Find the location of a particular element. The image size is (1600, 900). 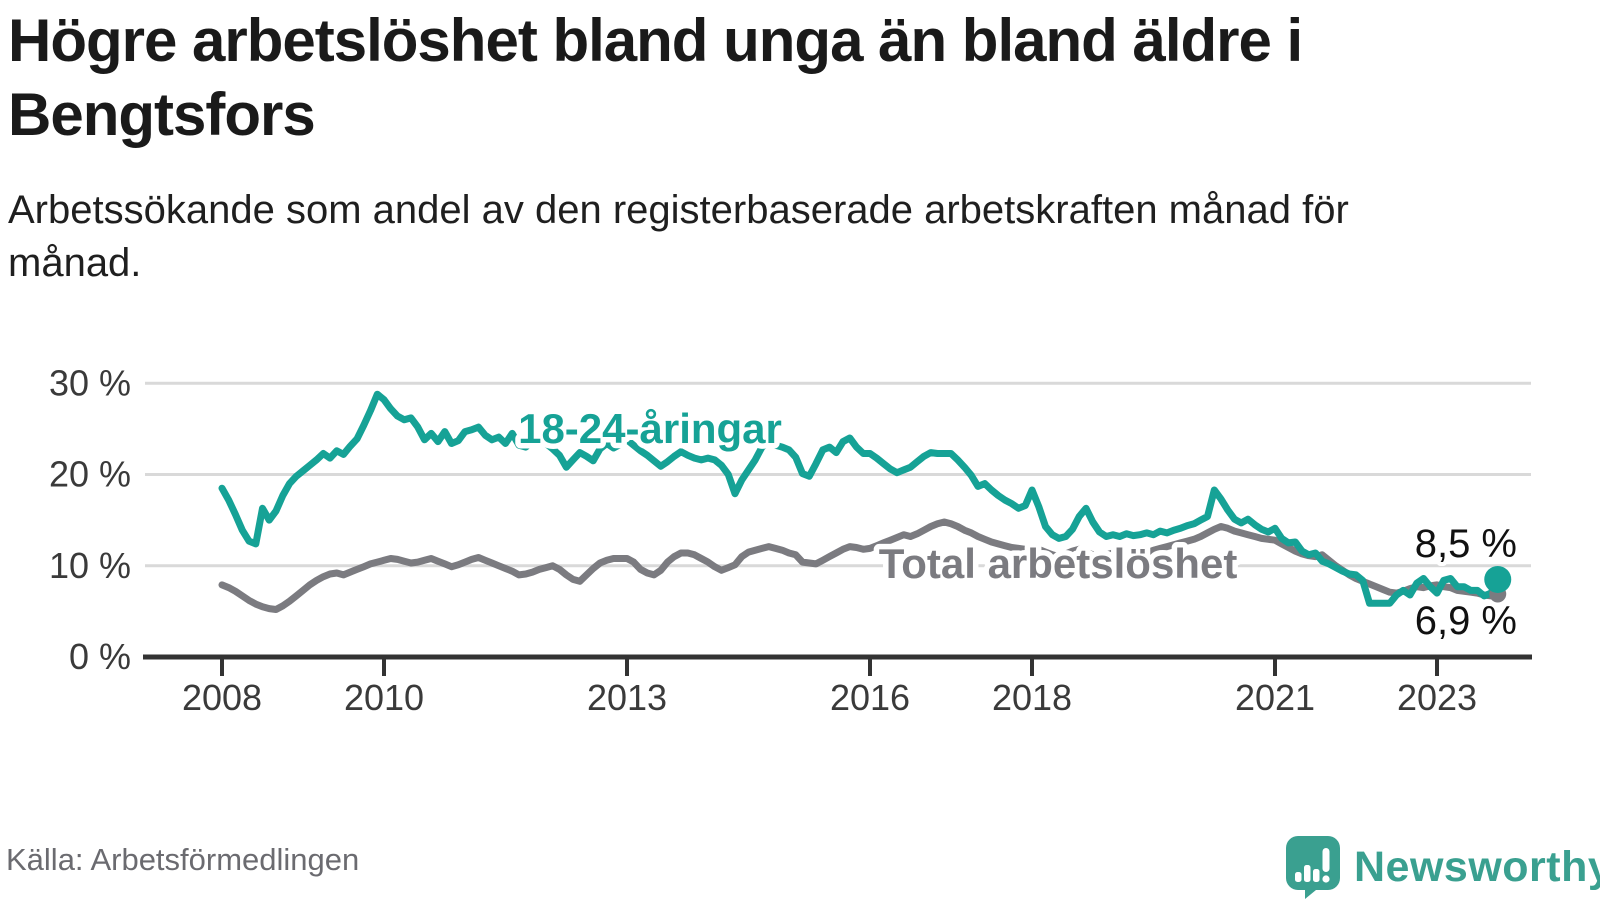

series-end-dot-youth is located at coordinates (1498, 579).